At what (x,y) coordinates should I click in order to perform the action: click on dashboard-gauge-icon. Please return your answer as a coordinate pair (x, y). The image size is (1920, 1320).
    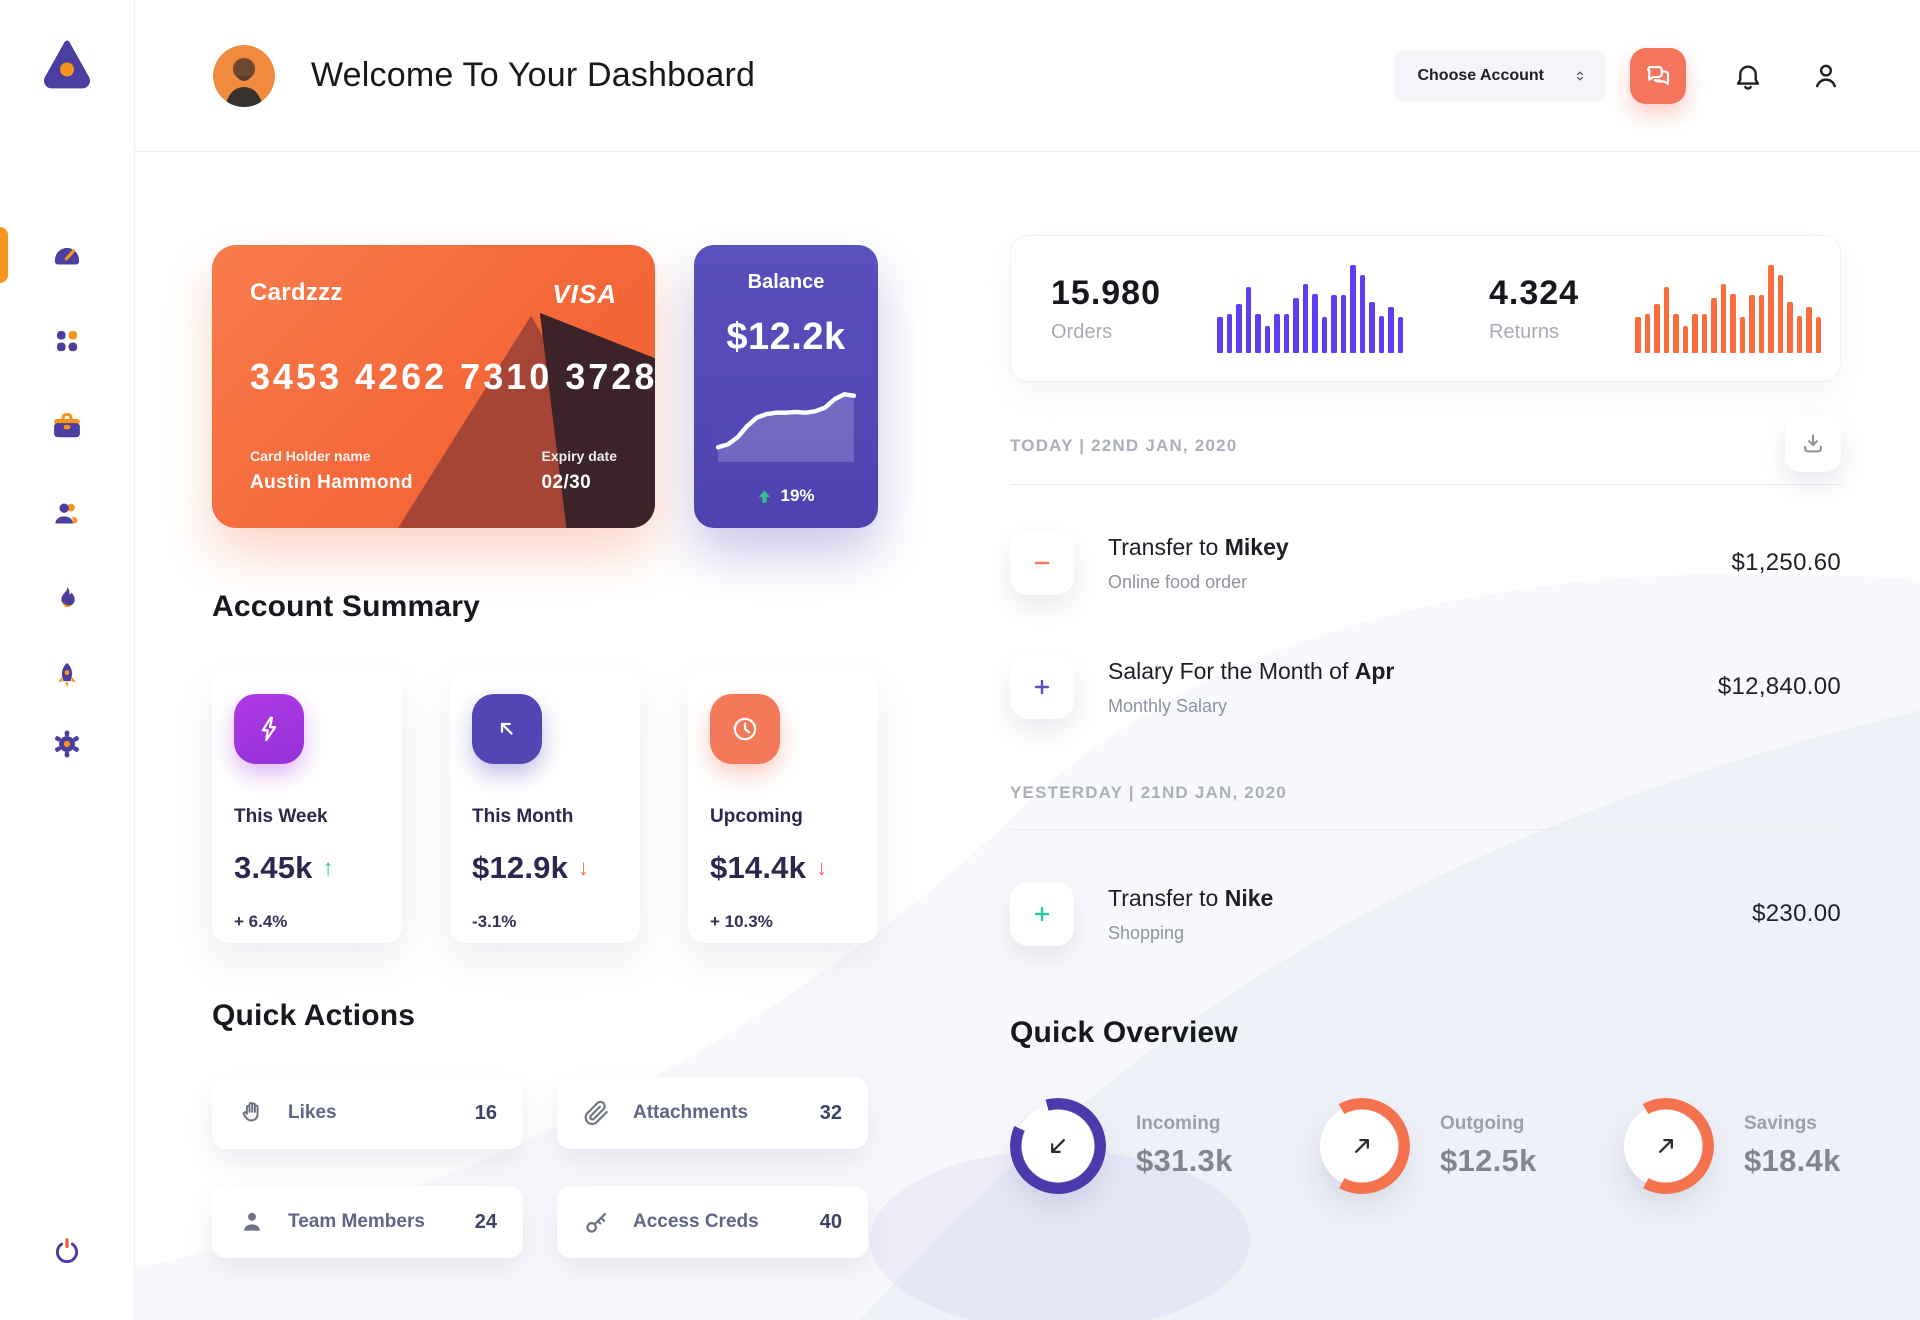
    Looking at the image, I should click on (67, 256).